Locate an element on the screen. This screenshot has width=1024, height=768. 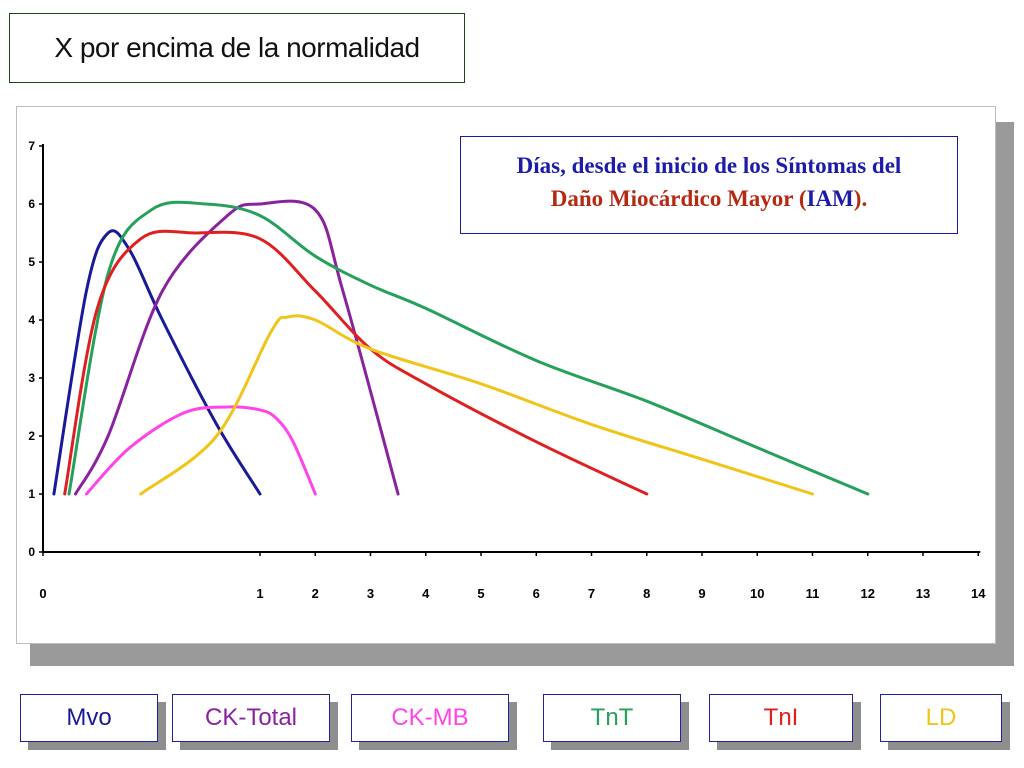
legend-item-ck-mb: CK-MB is located at coordinates (430, 718).